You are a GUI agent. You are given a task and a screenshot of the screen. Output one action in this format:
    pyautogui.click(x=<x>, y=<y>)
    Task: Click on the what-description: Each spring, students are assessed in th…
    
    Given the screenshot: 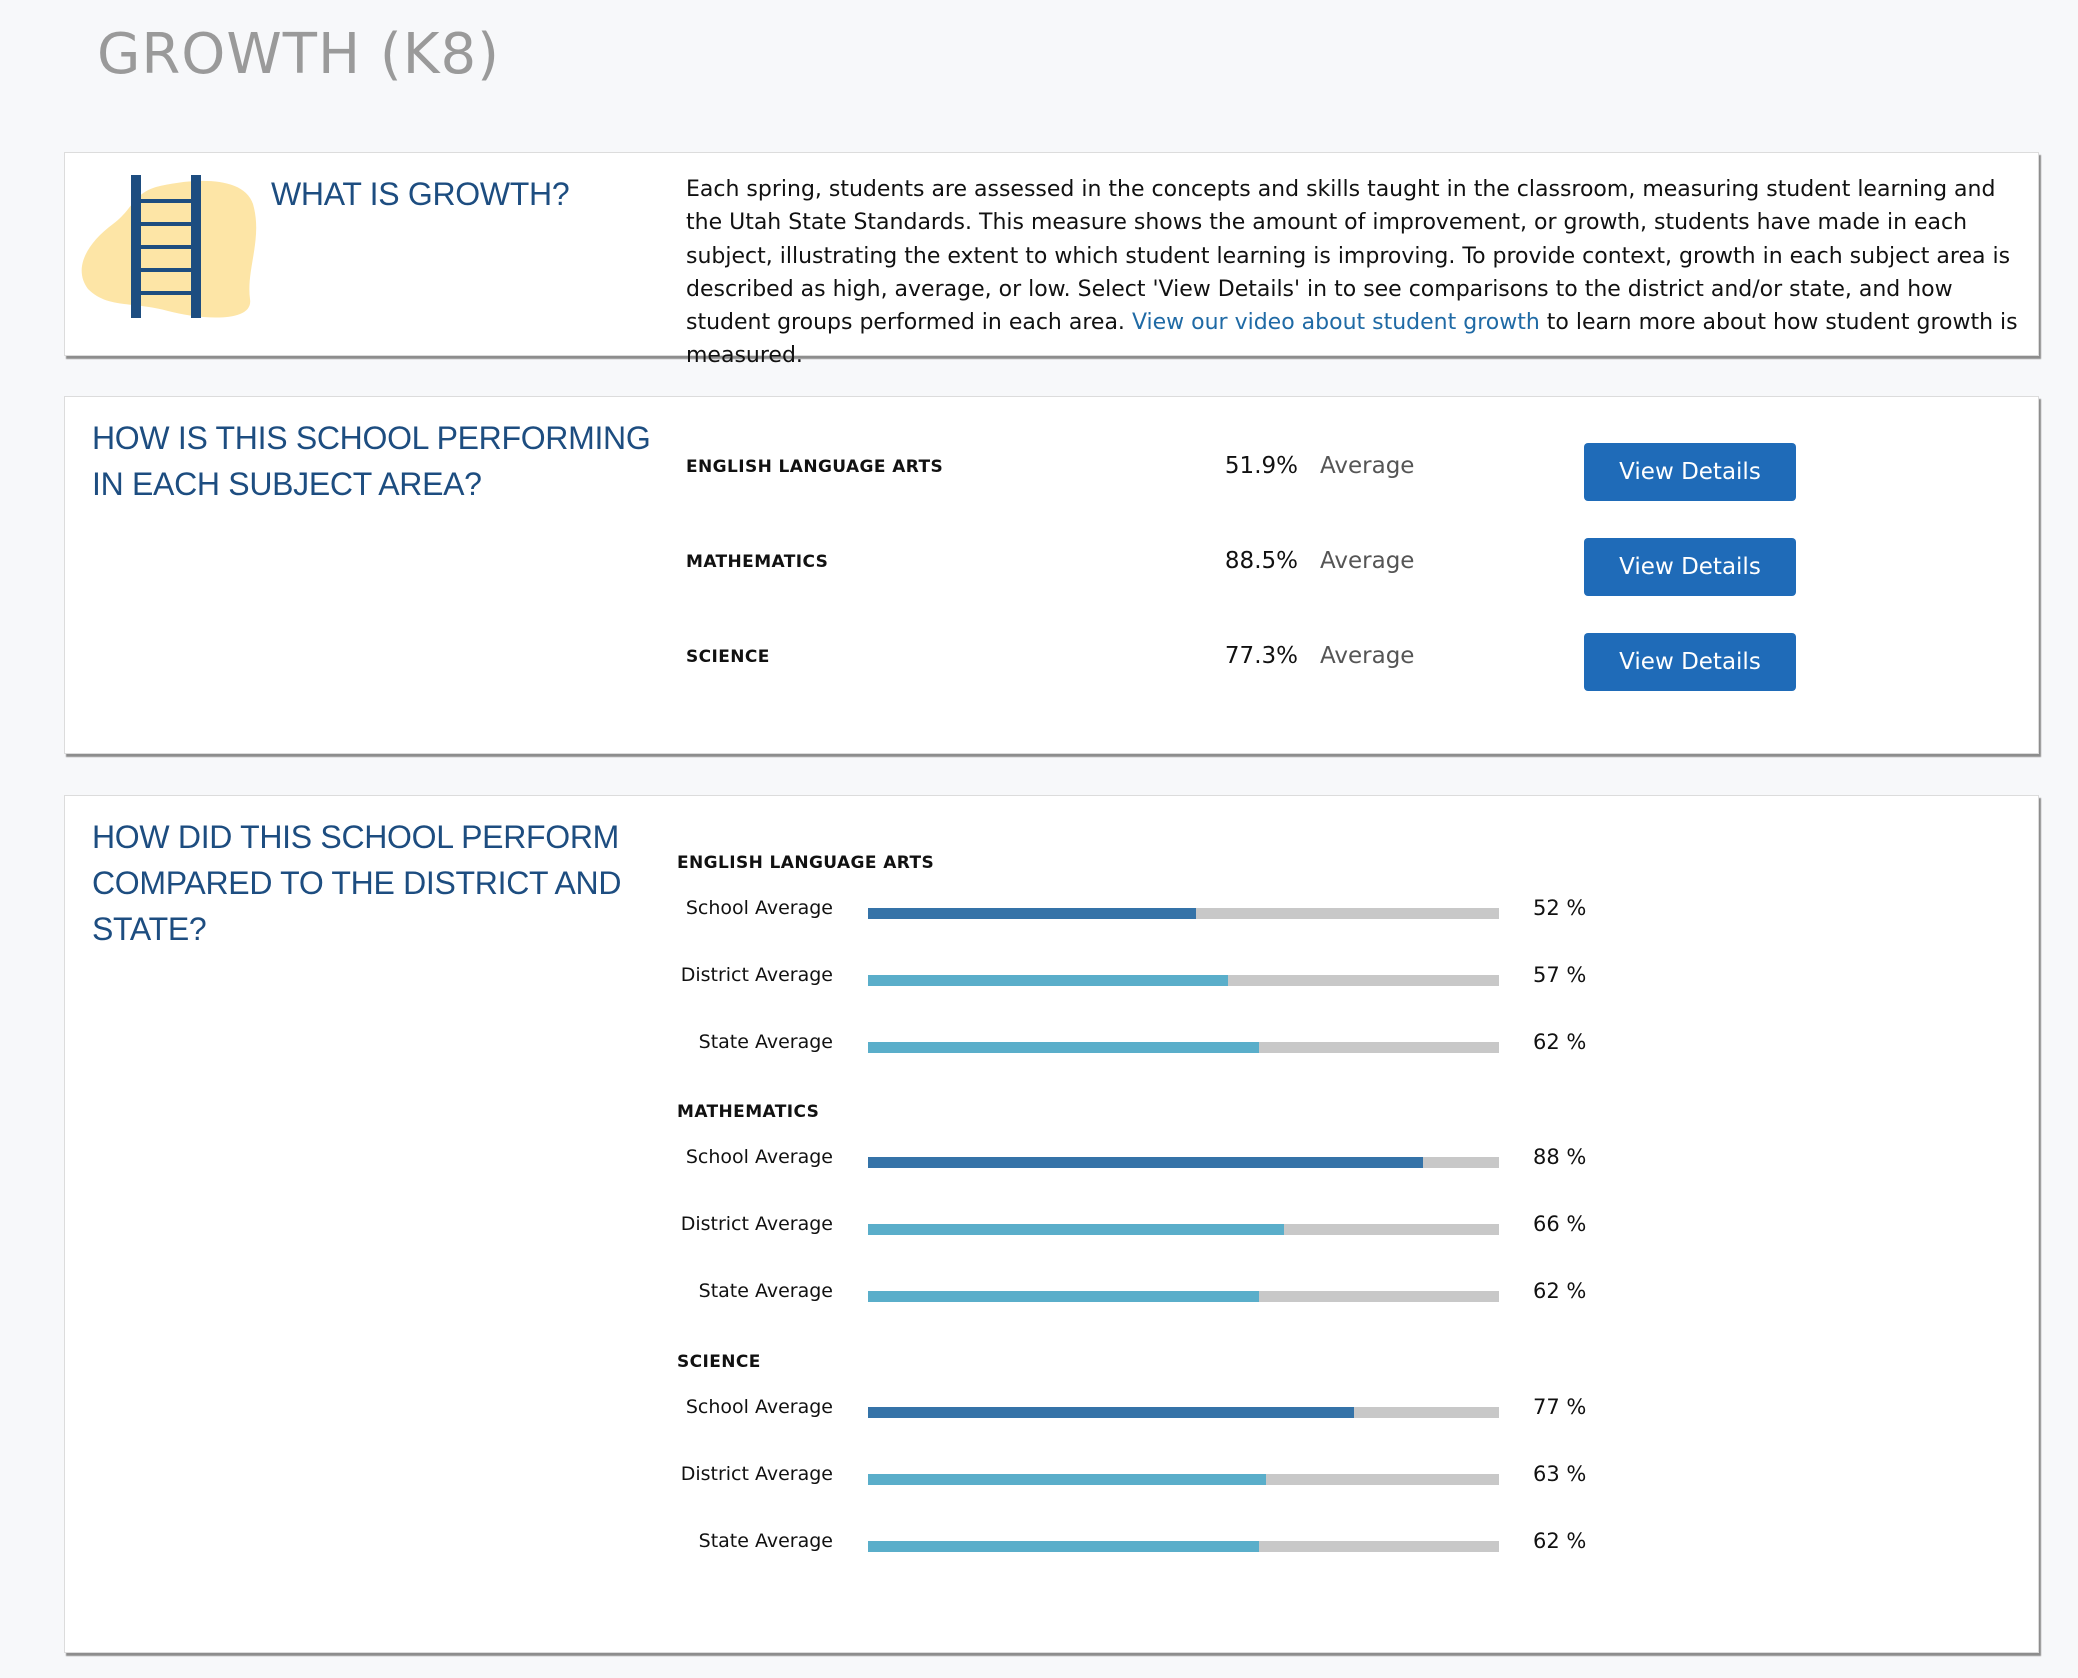 What is the action you would take?
    pyautogui.click(x=1358, y=273)
    